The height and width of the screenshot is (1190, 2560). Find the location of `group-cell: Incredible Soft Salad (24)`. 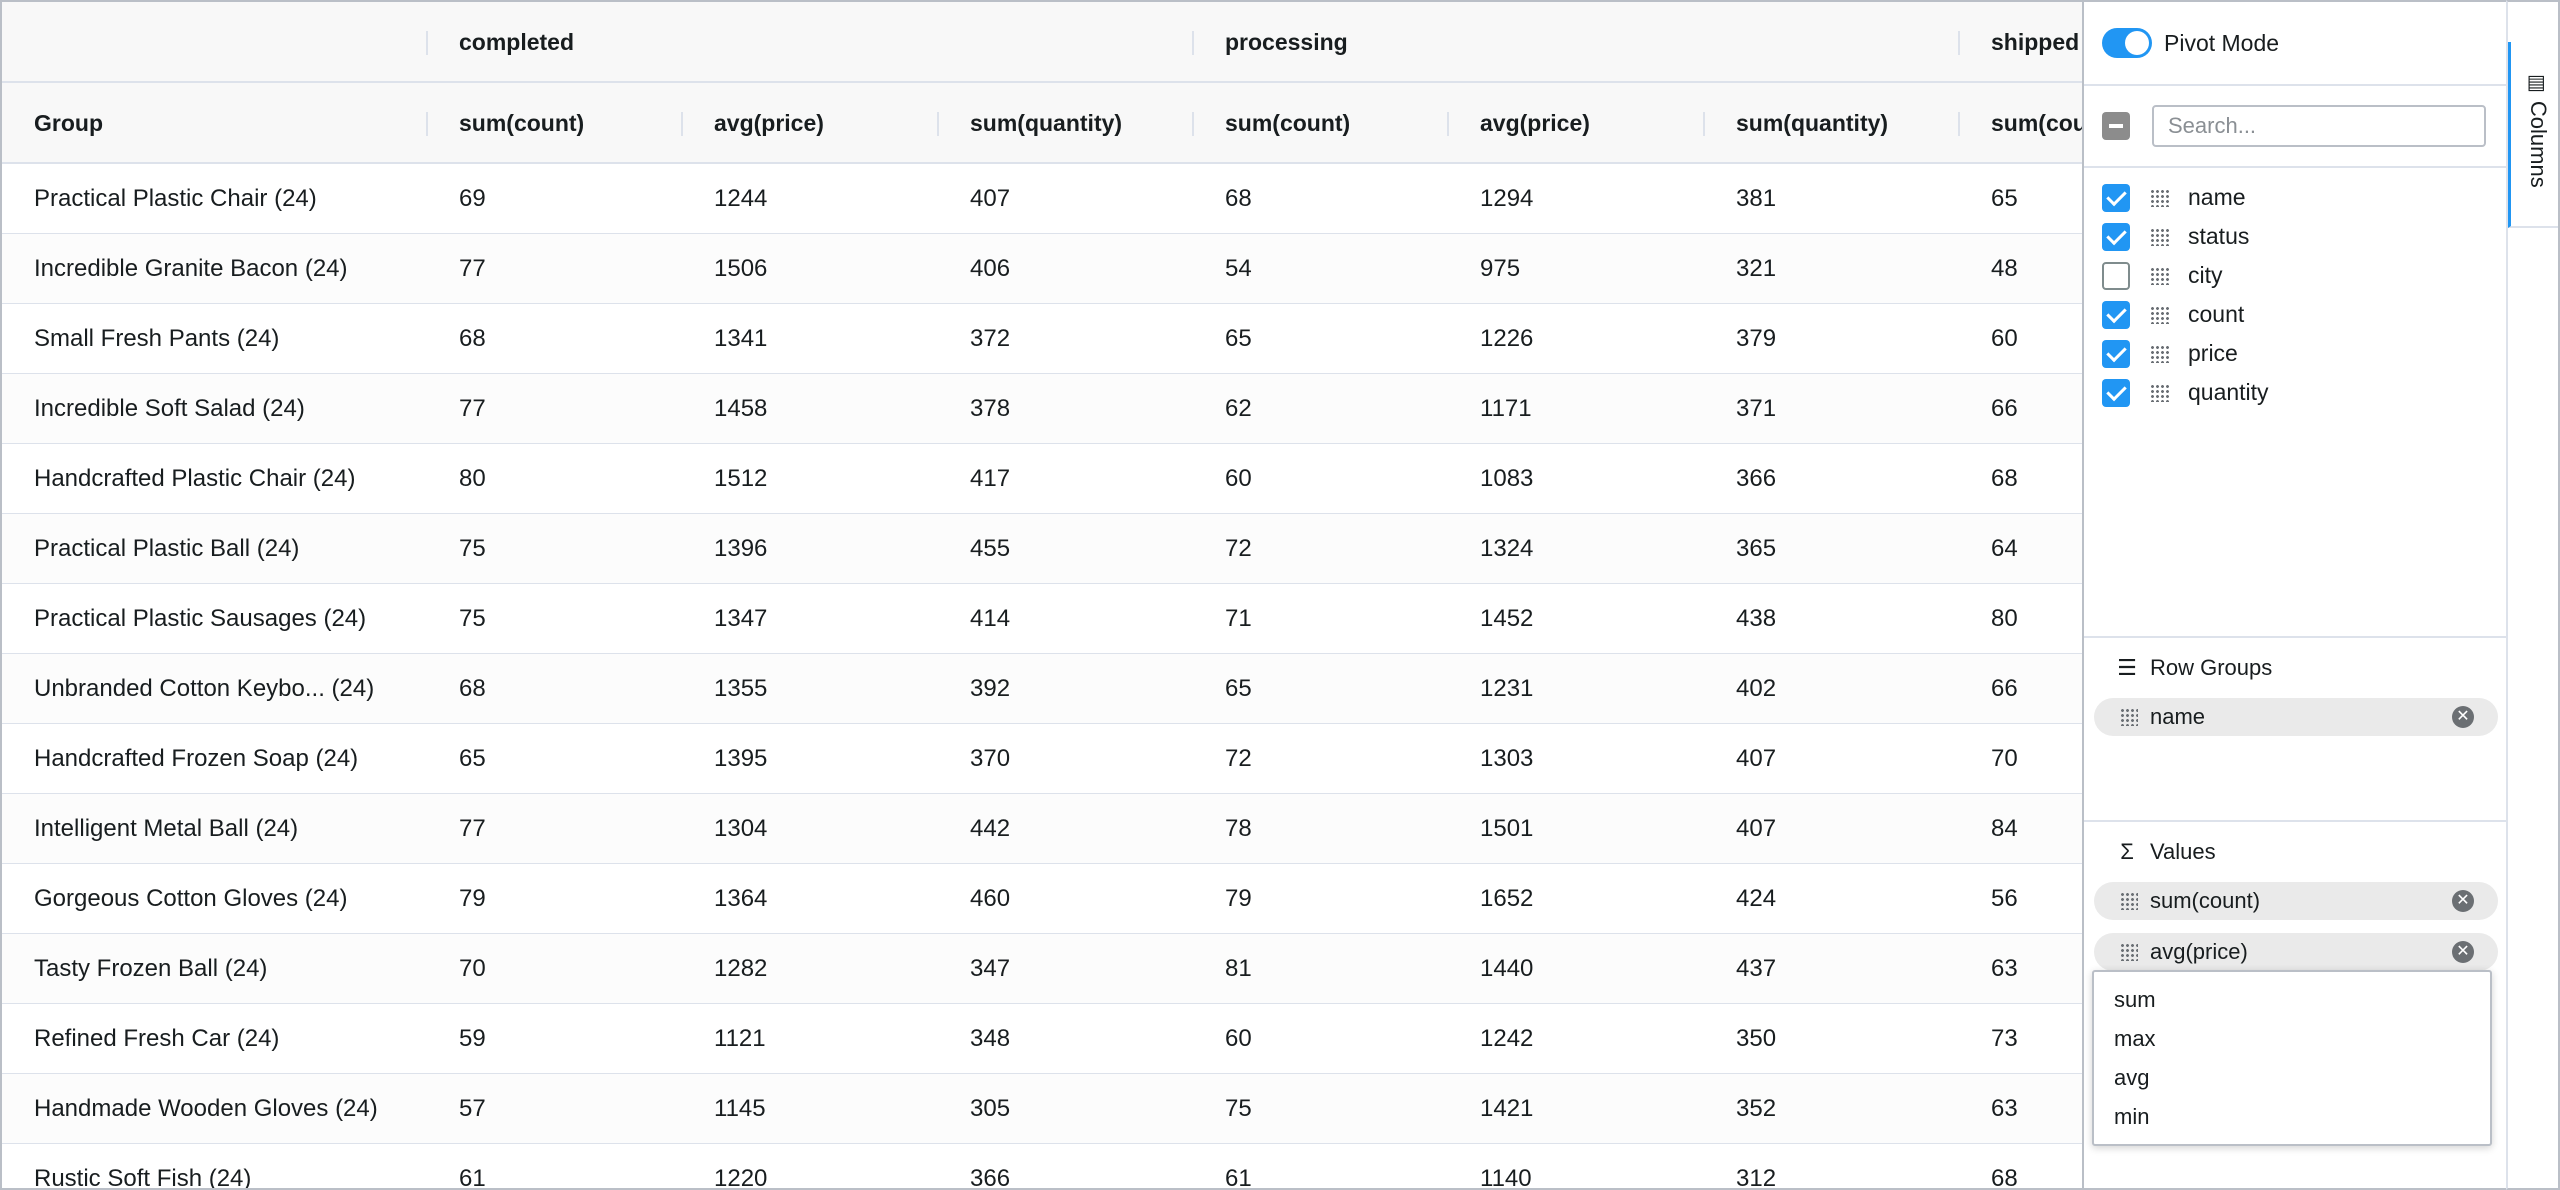

group-cell: Incredible Soft Salad (24) is located at coordinates (169, 408).